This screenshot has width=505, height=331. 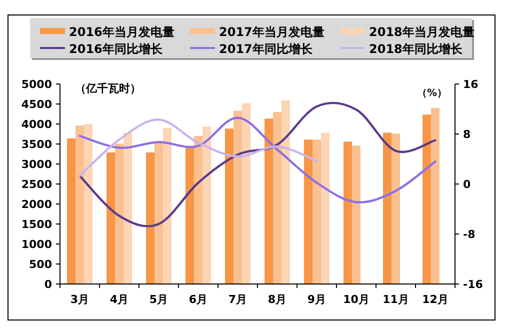 What do you see at coordinates (36, 204) in the screenshot?
I see `y-tick-label: 2000` at bounding box center [36, 204].